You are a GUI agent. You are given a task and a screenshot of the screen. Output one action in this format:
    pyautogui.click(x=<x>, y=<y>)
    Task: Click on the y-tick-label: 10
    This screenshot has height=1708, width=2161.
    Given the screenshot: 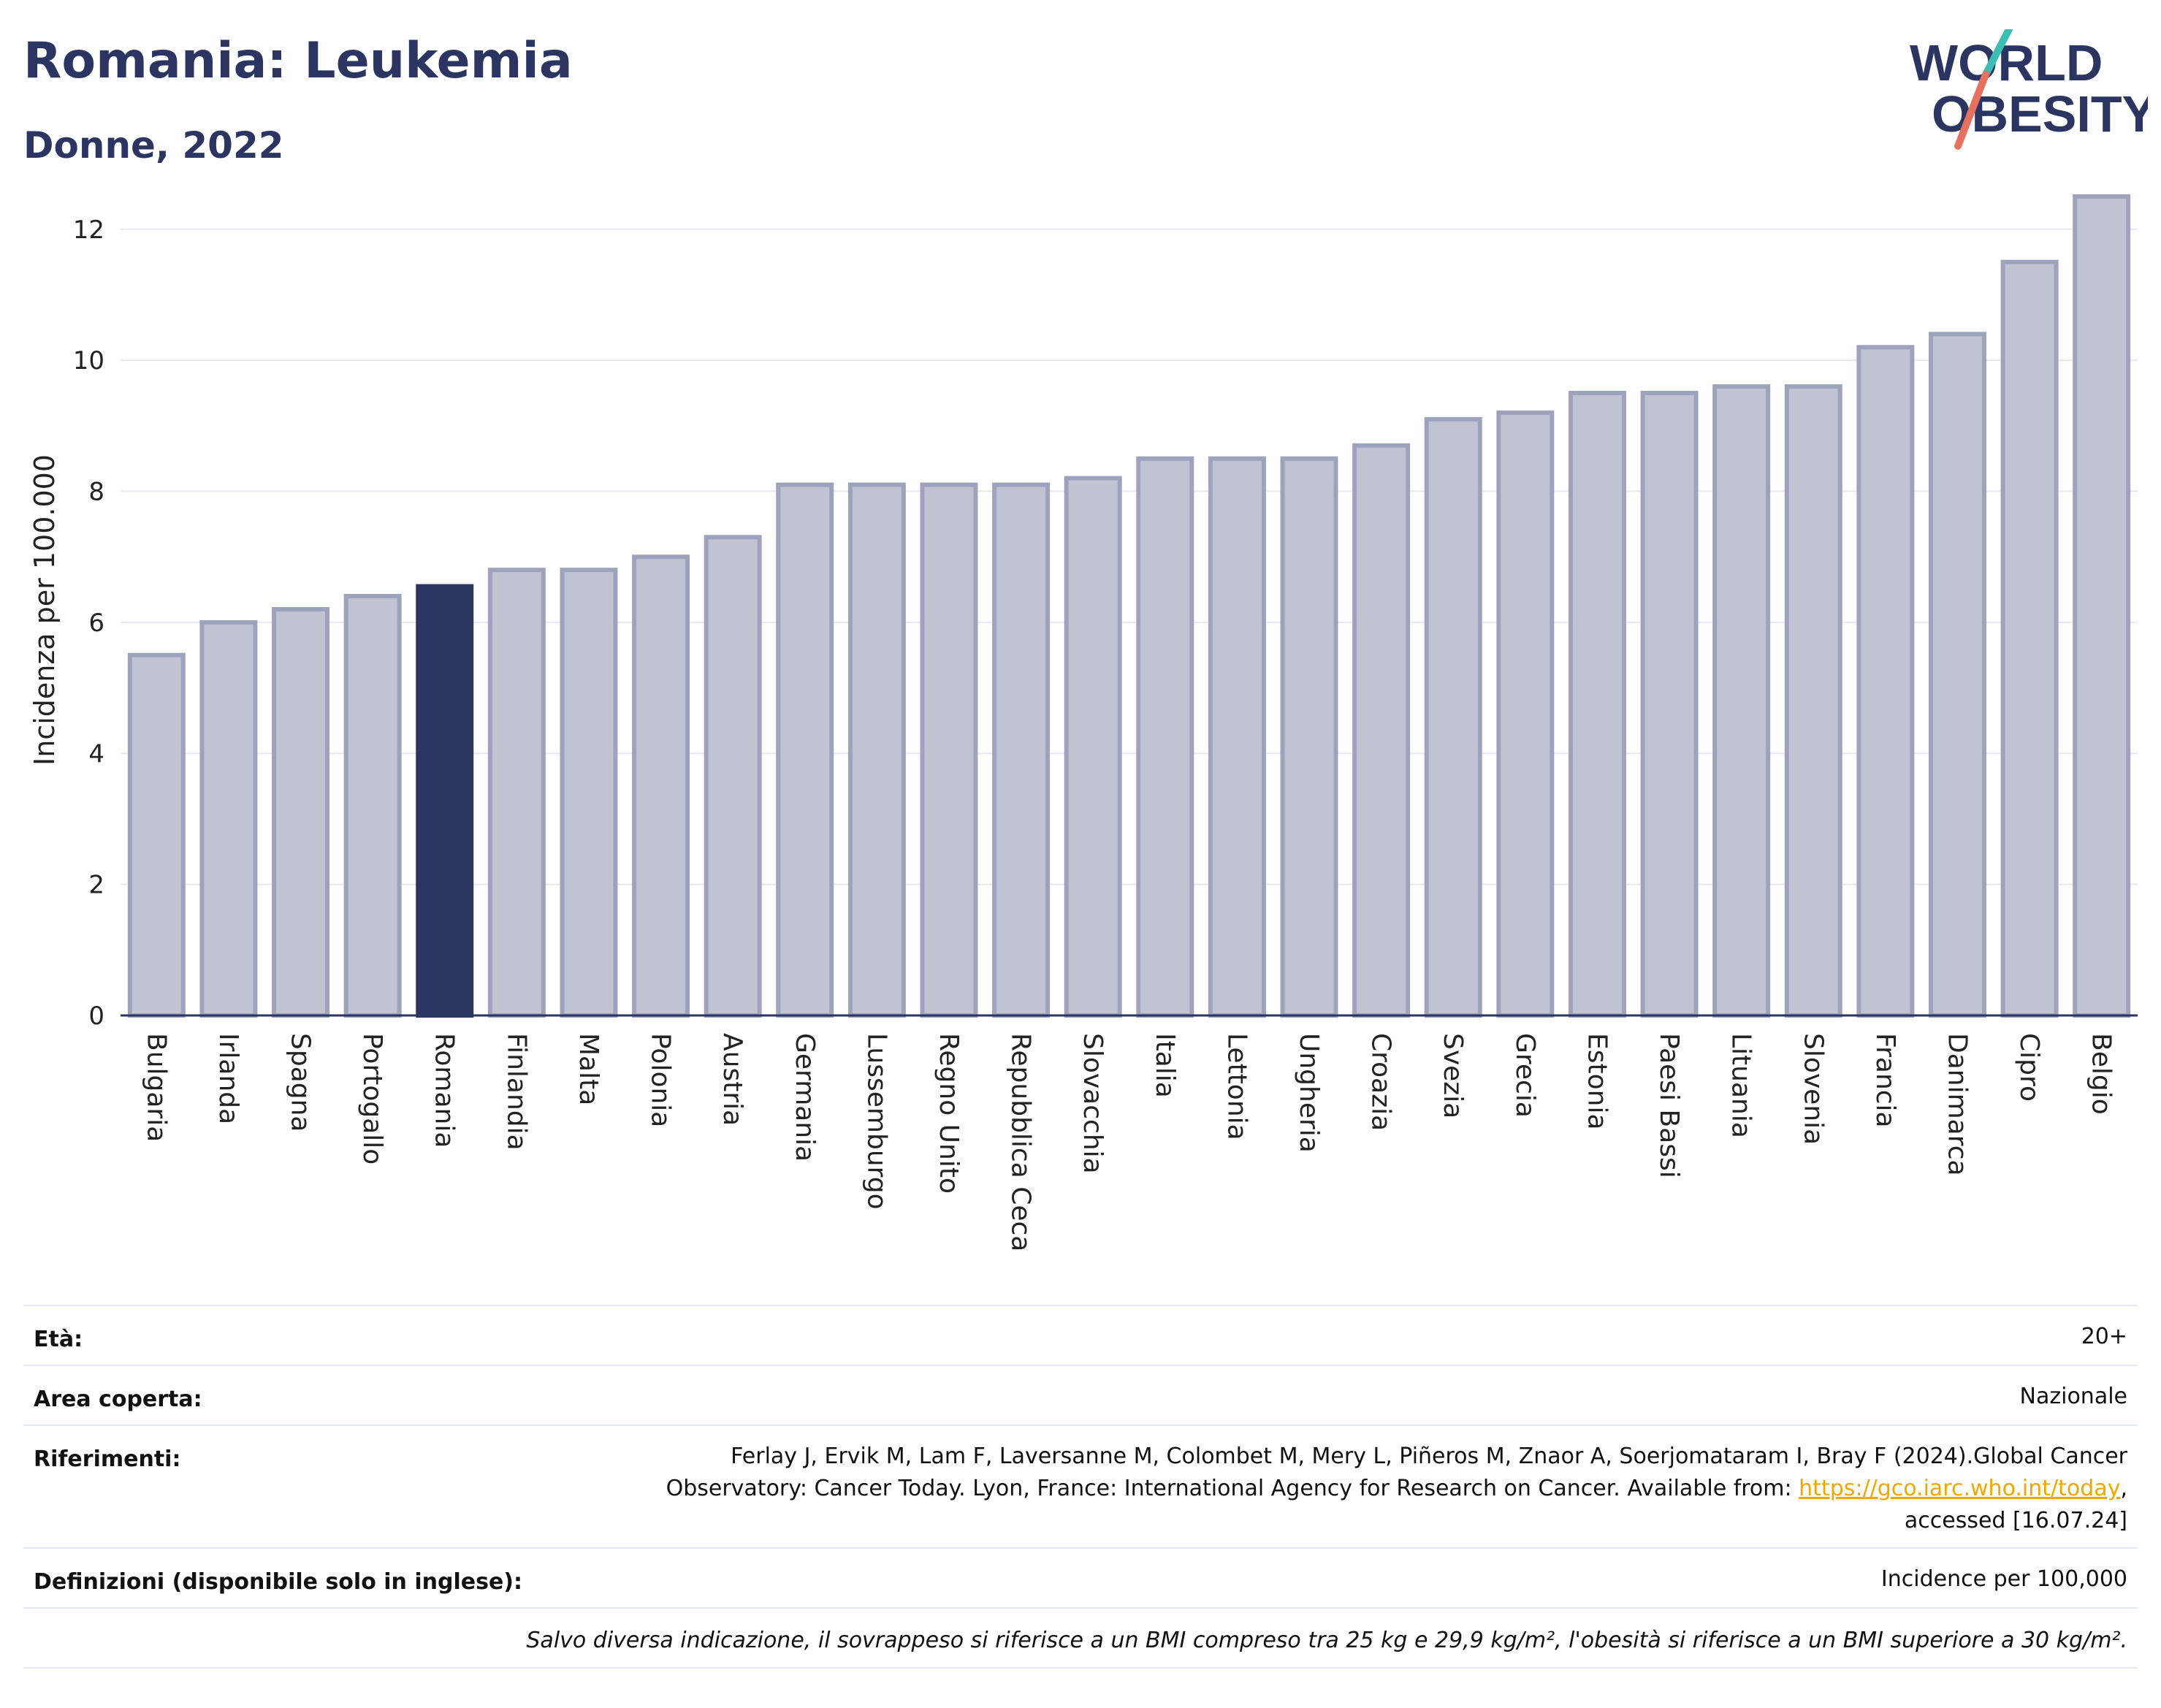 What is the action you would take?
    pyautogui.click(x=88, y=361)
    